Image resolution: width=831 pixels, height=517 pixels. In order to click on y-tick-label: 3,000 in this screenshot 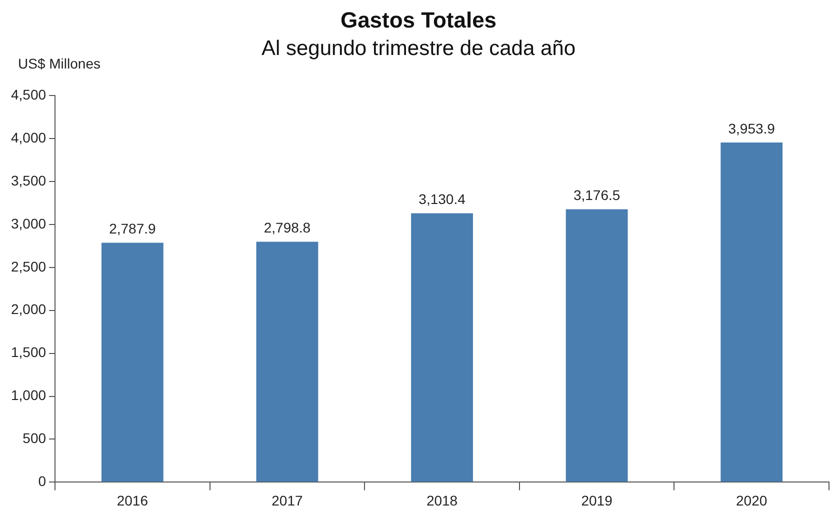, I will do `click(28, 223)`.